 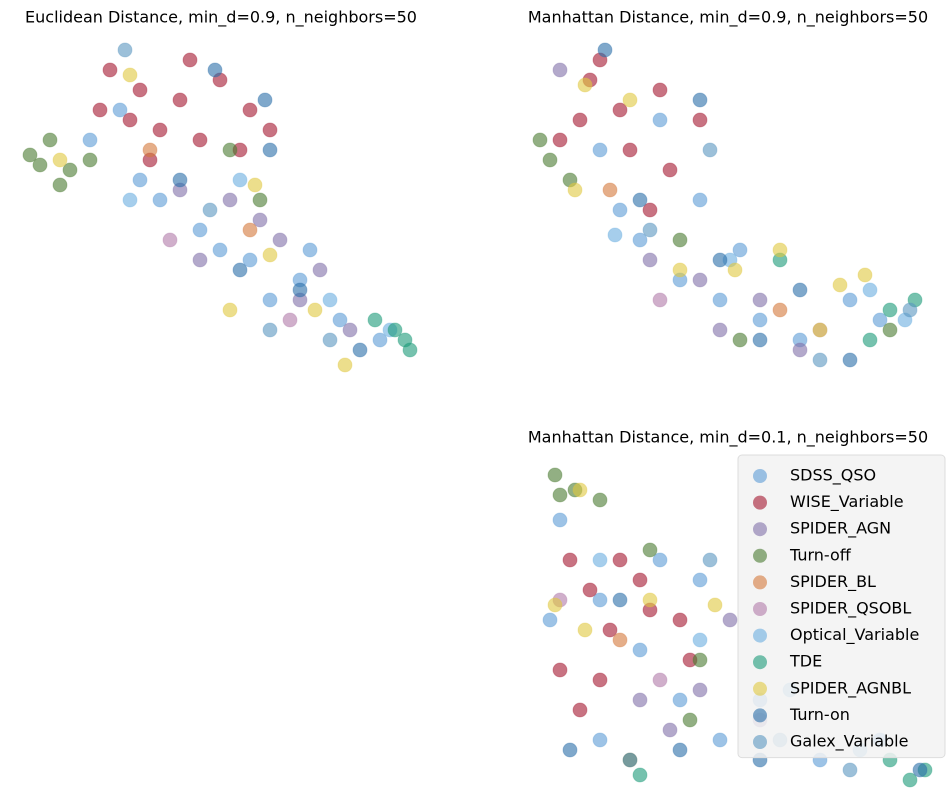 I want to click on legend-label: SPIDER_QSOBL, so click(x=850, y=609).